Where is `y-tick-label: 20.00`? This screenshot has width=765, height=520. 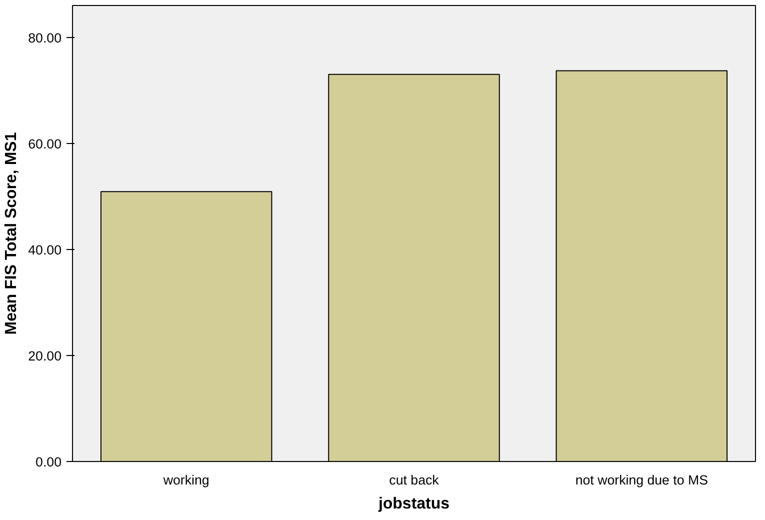
y-tick-label: 20.00 is located at coordinates (45, 356).